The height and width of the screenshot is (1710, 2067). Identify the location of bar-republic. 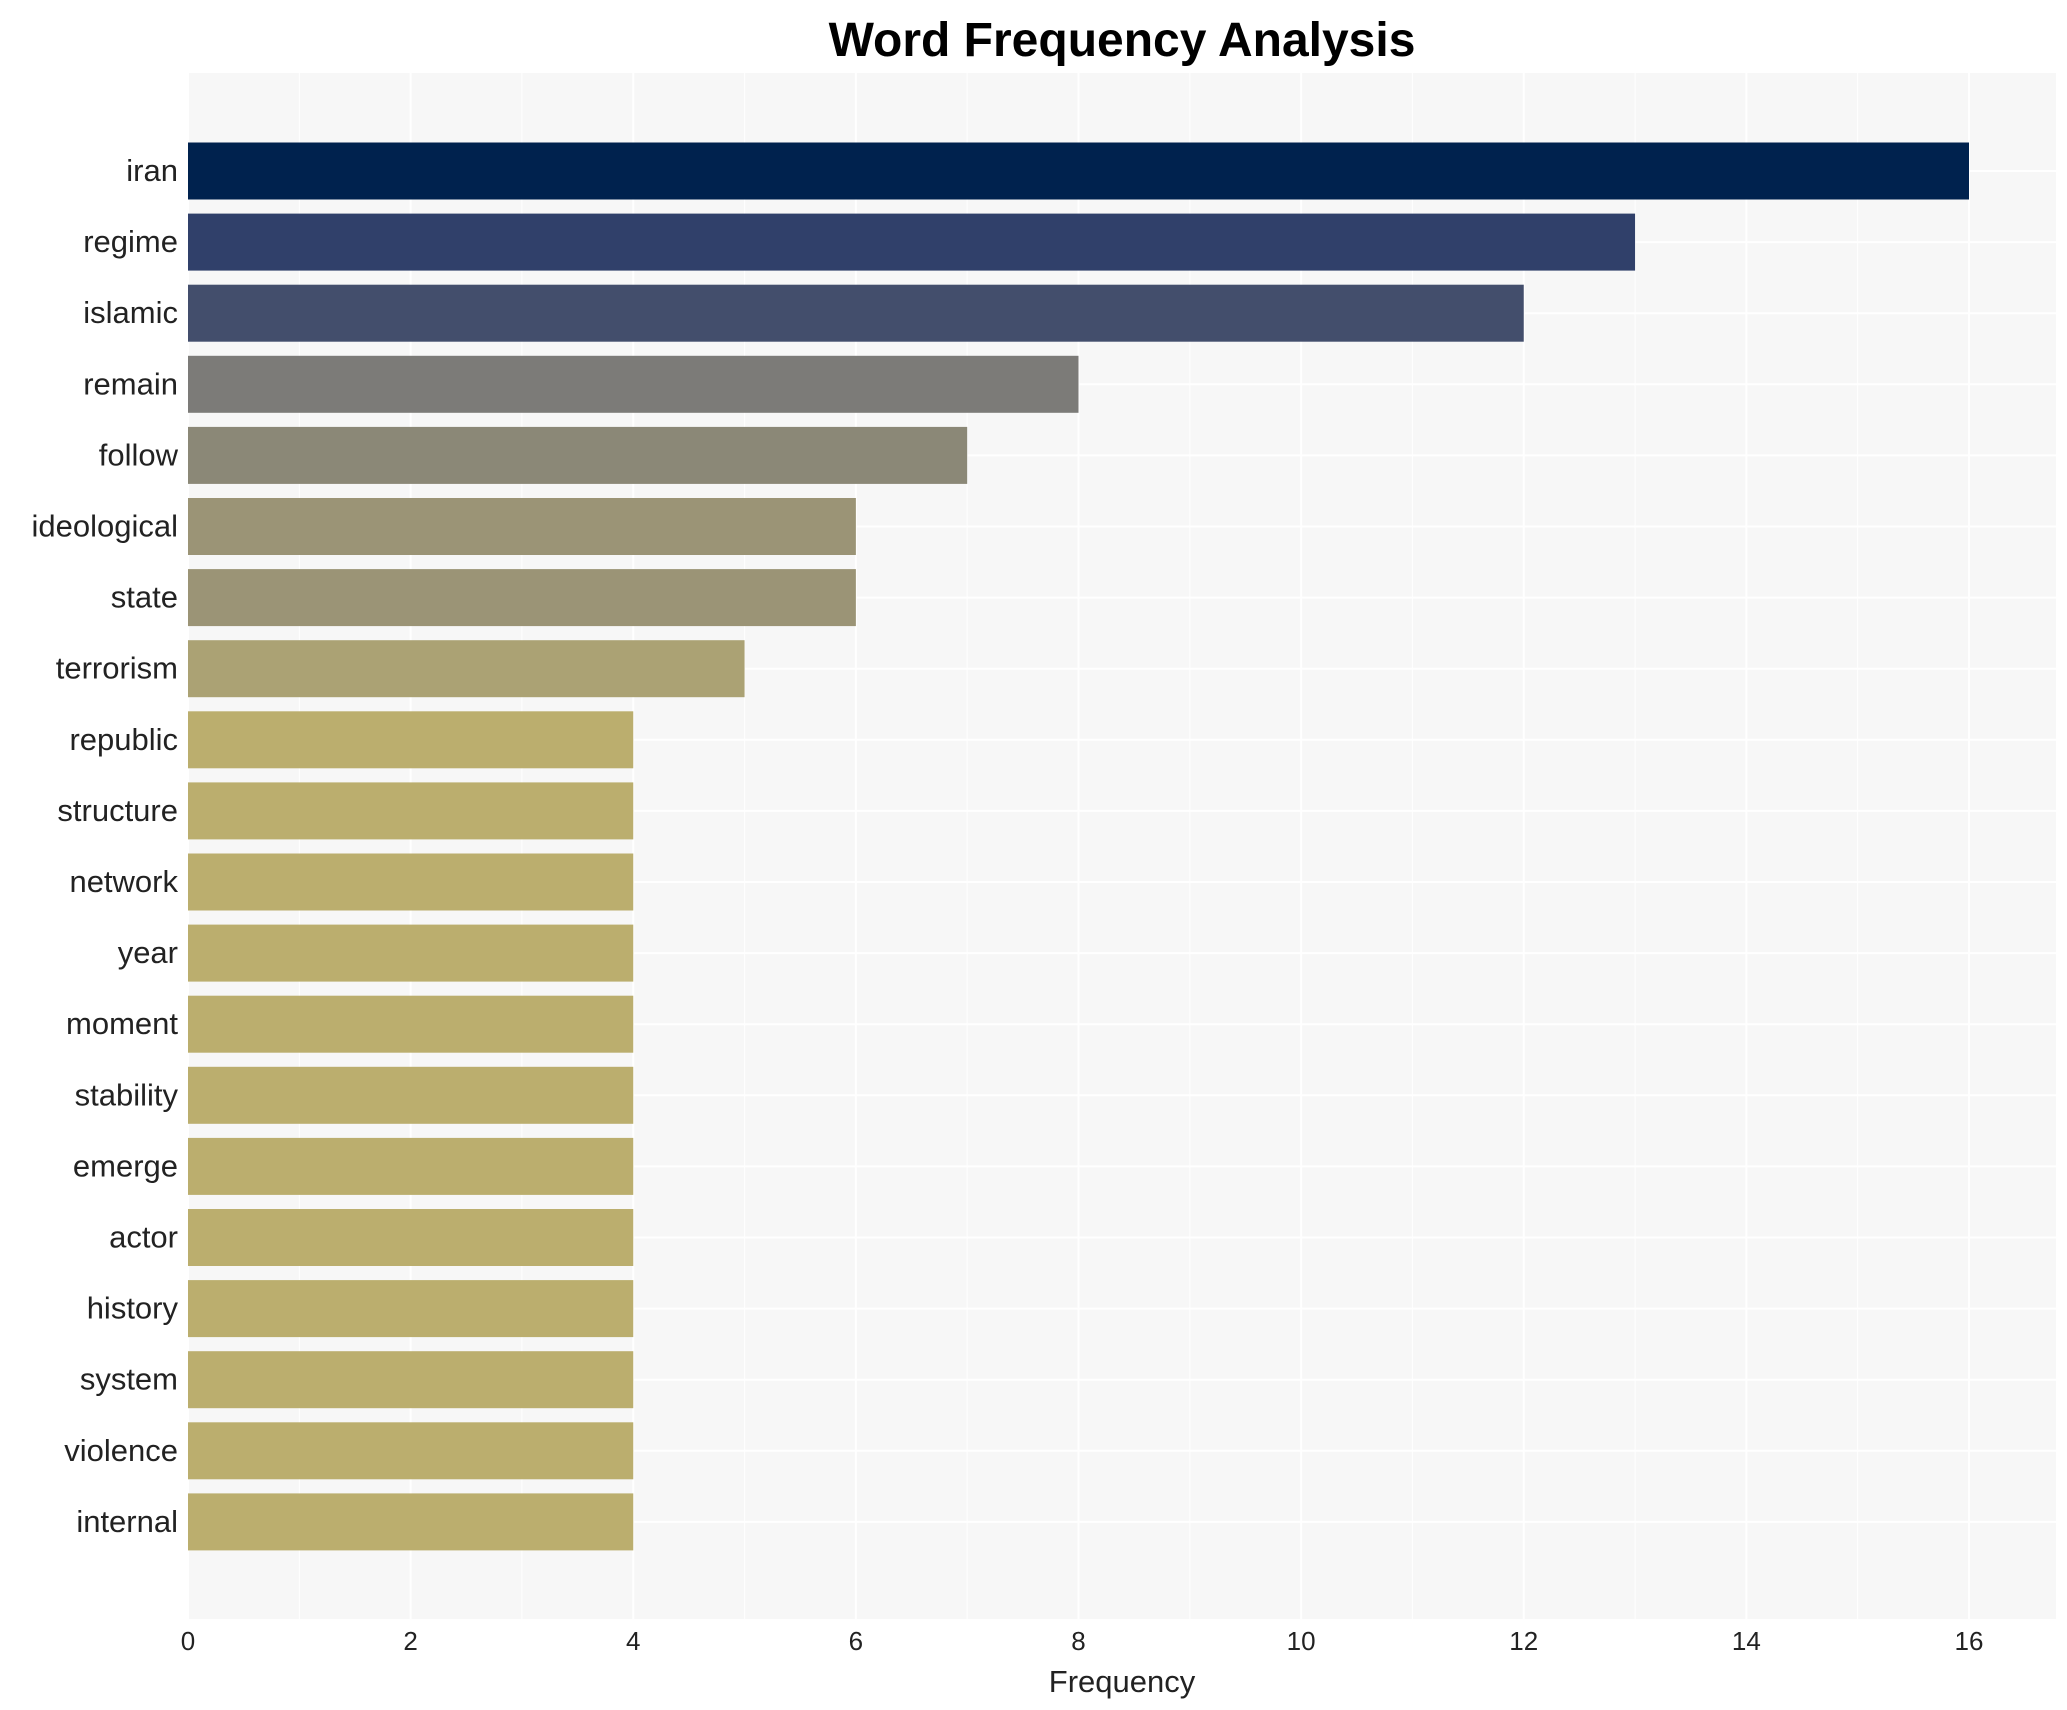
(411, 740).